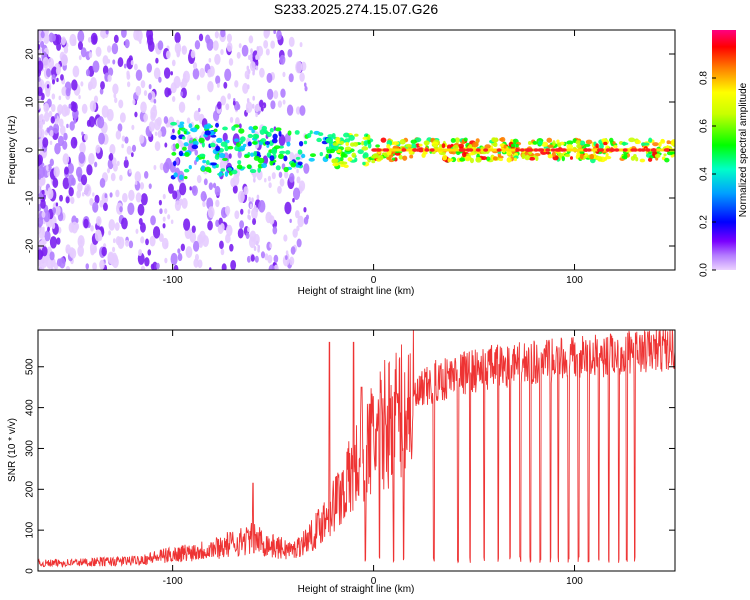  What do you see at coordinates (574, 280) in the screenshot?
I see `spectrogram-xtick-label: 100` at bounding box center [574, 280].